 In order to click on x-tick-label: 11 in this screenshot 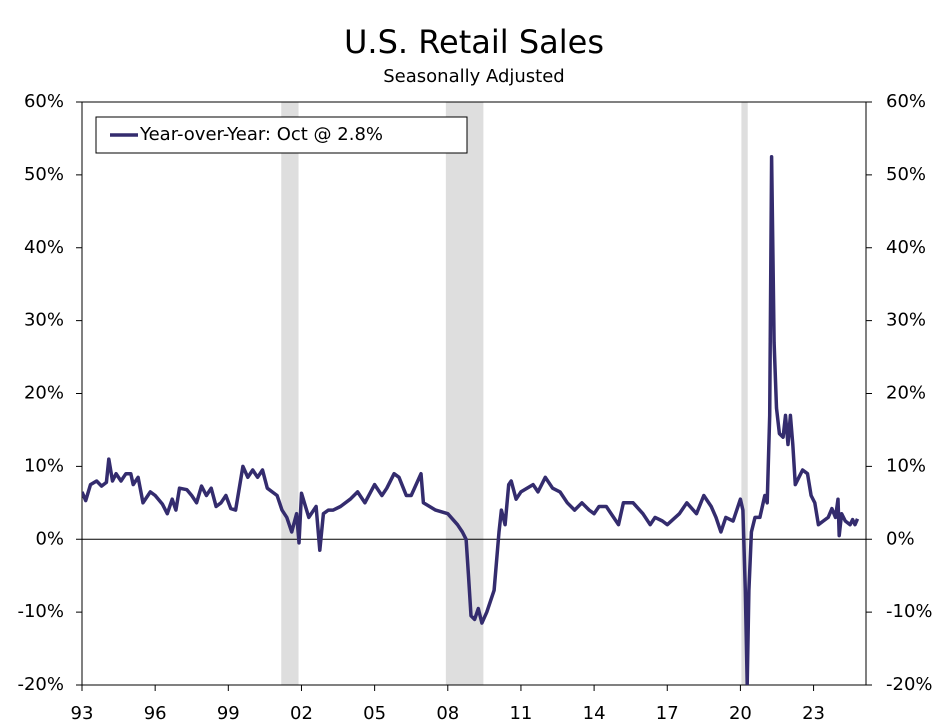, I will do `click(520, 713)`.